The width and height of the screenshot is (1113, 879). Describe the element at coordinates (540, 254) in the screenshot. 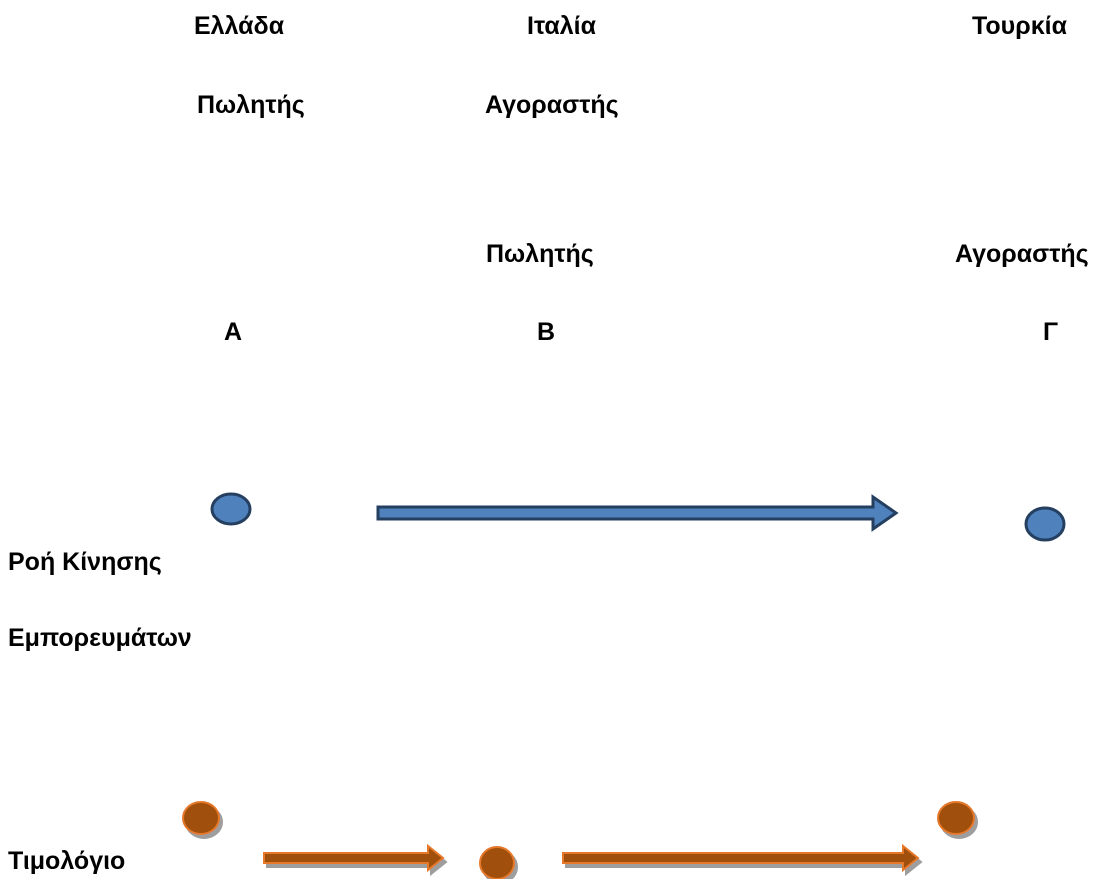

I see `seller-b-role-label: Πωλητής` at that location.